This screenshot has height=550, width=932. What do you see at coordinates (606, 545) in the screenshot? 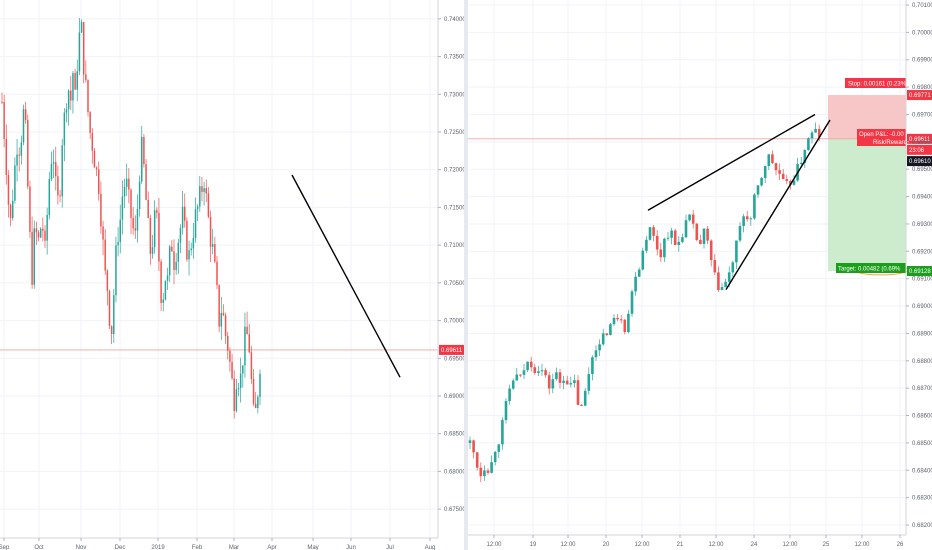
I see `x-tick-label: 20` at bounding box center [606, 545].